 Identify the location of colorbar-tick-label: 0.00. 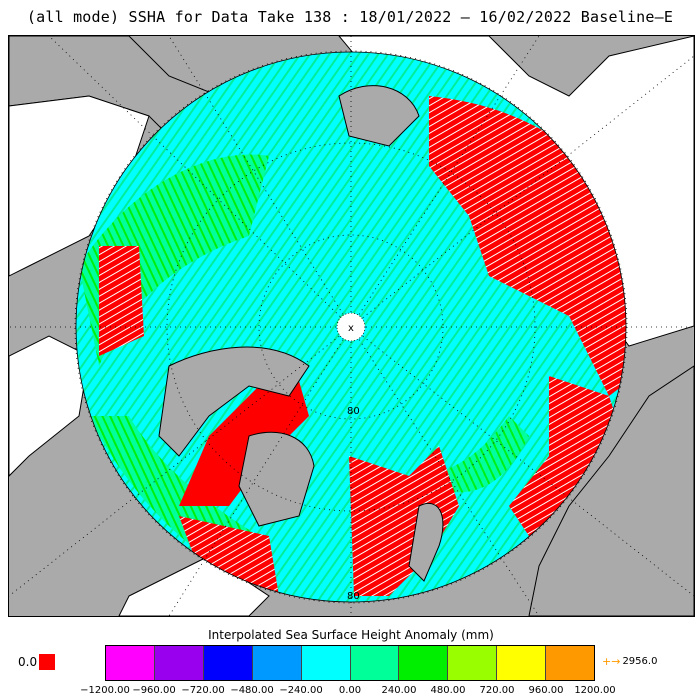
(350, 690).